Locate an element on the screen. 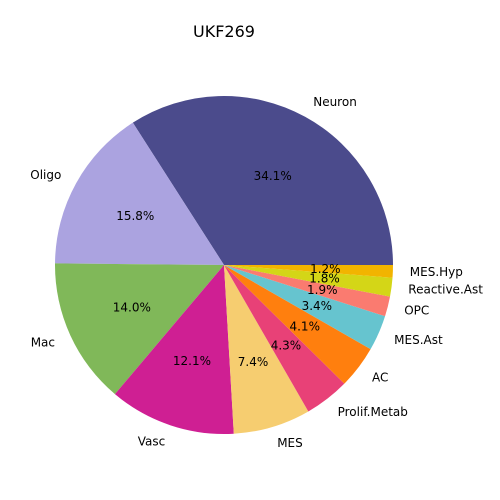 This screenshot has width=500, height=500. slice-label-mes: MES is located at coordinates (290, 443).